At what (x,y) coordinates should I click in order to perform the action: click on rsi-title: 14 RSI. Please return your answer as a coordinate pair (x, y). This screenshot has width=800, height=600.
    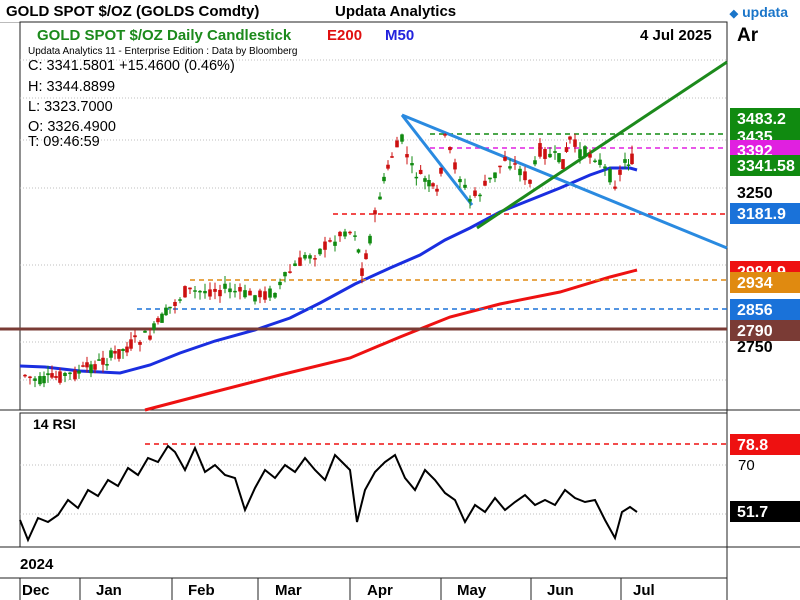
    Looking at the image, I should click on (54, 424).